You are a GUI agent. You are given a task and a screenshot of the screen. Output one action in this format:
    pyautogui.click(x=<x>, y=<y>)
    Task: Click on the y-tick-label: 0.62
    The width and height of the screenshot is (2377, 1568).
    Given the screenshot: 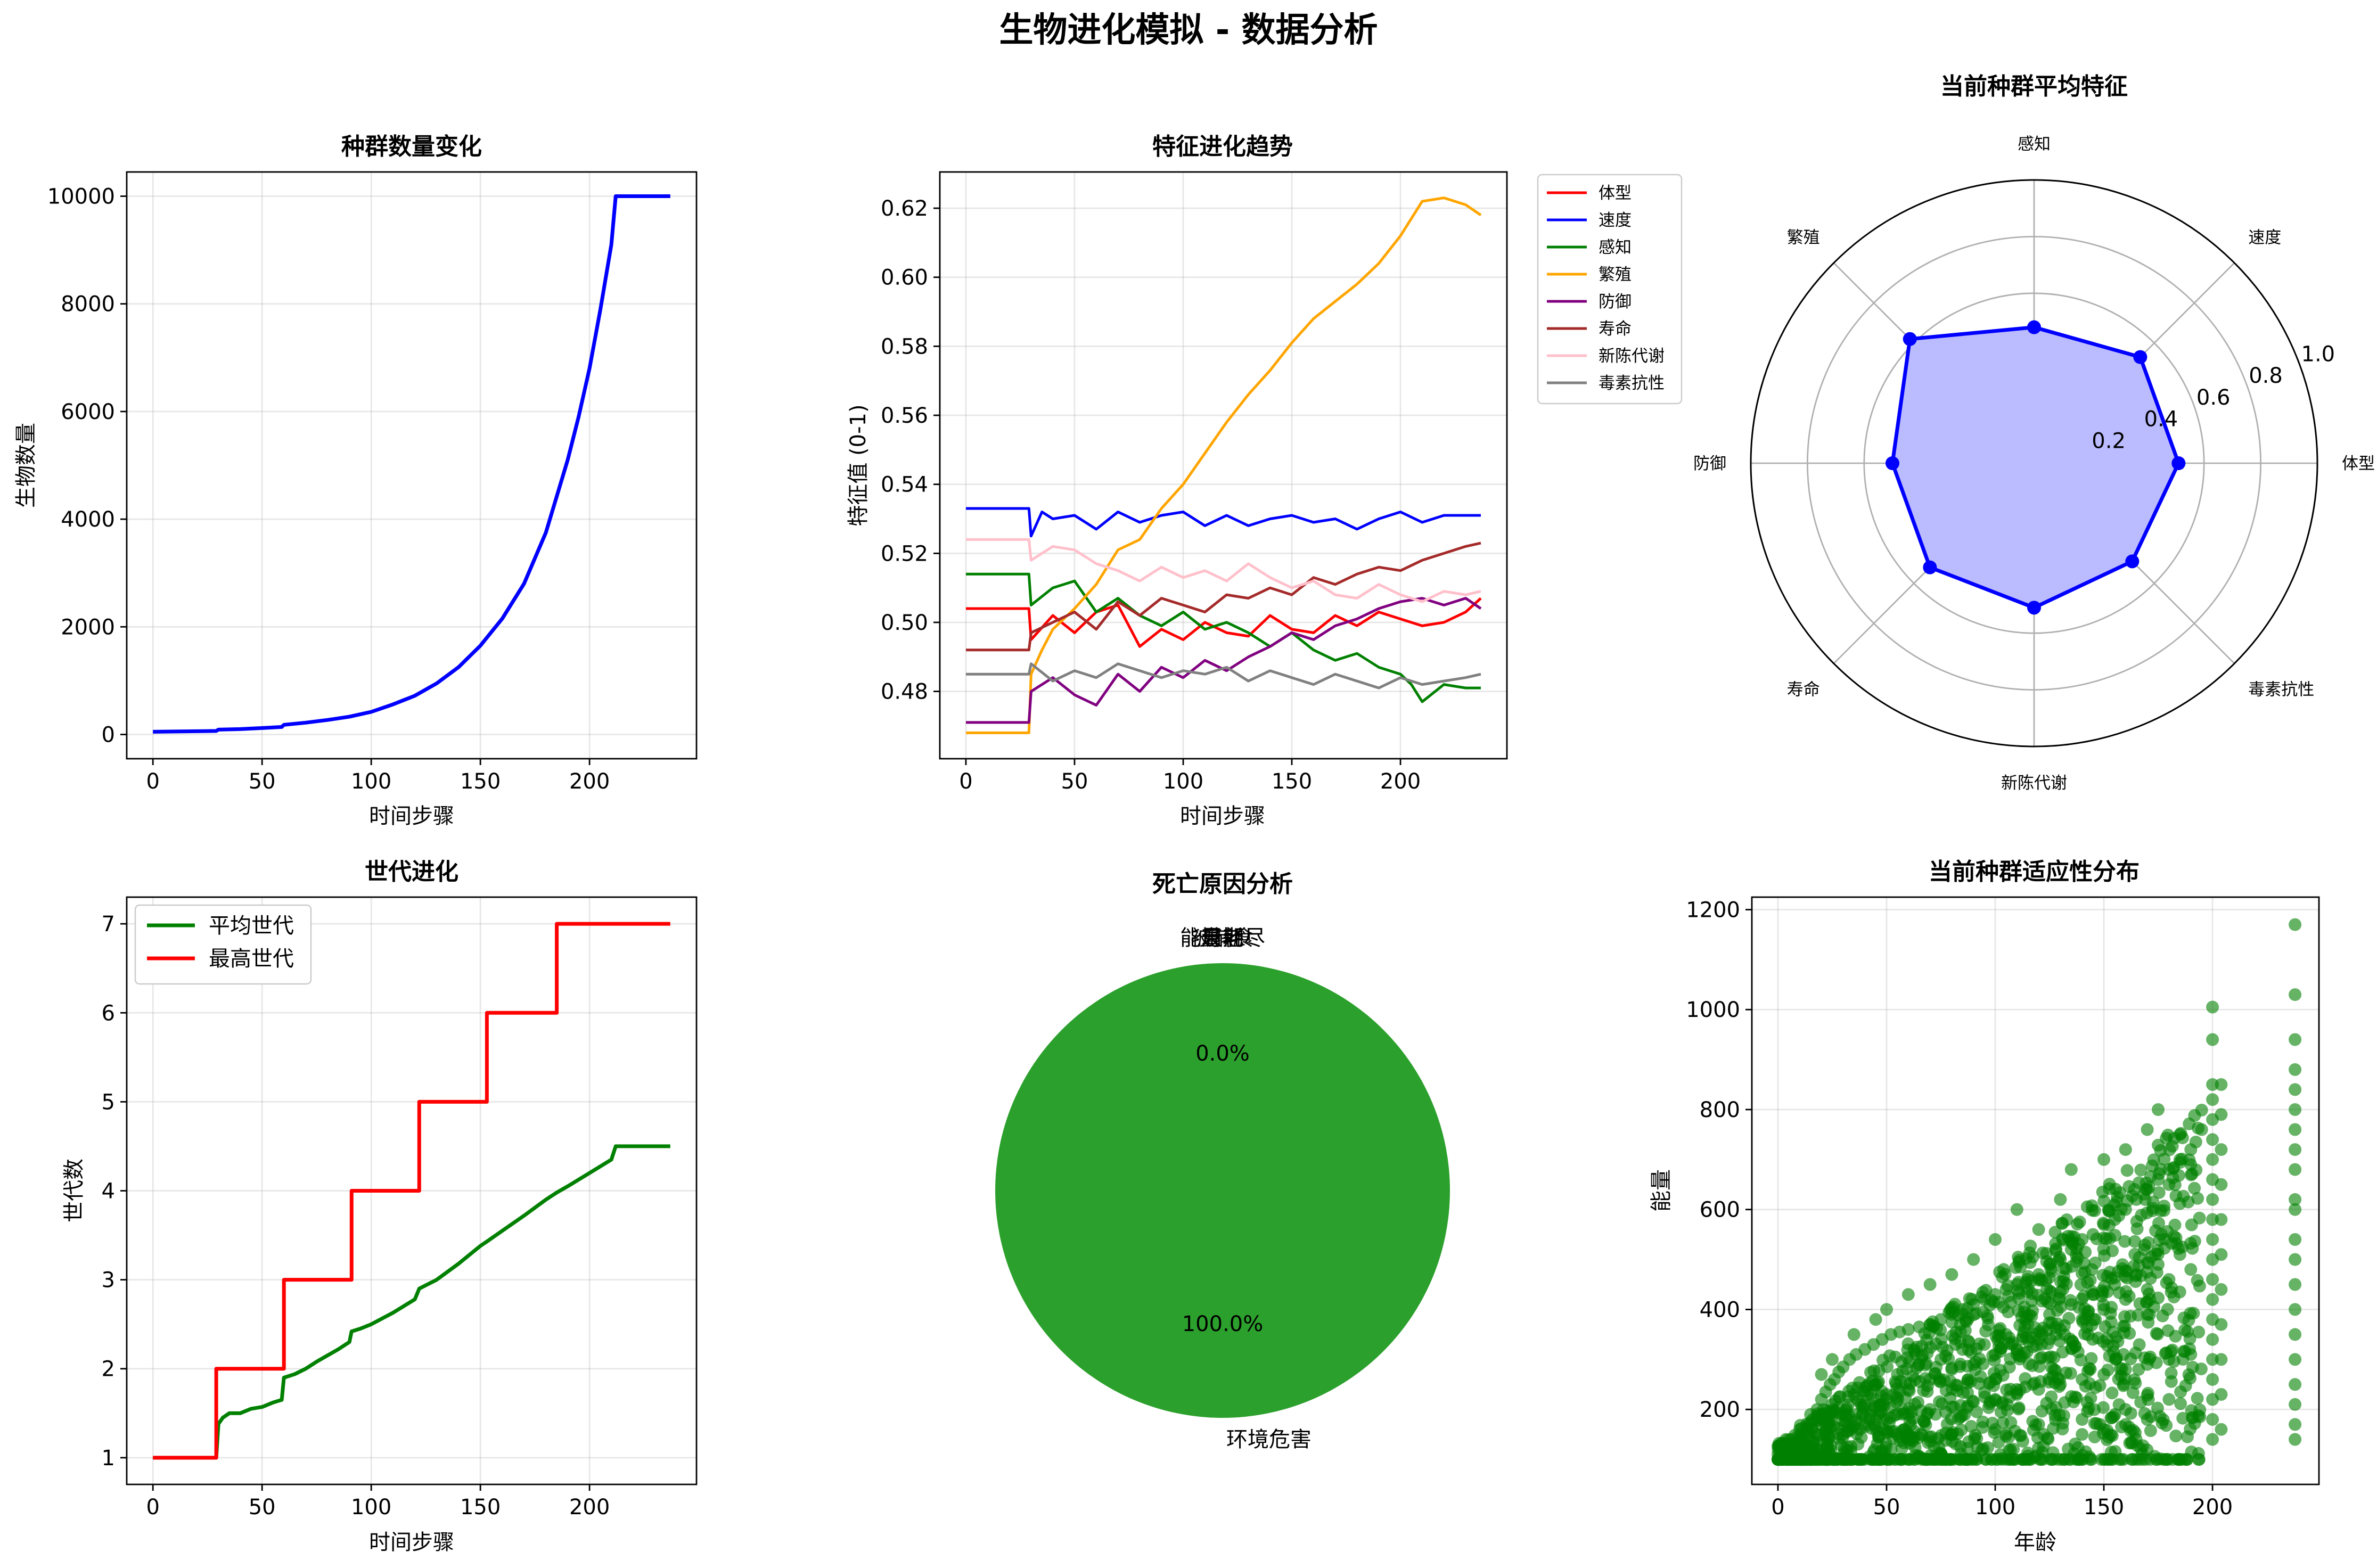 What is the action you would take?
    pyautogui.click(x=904, y=208)
    